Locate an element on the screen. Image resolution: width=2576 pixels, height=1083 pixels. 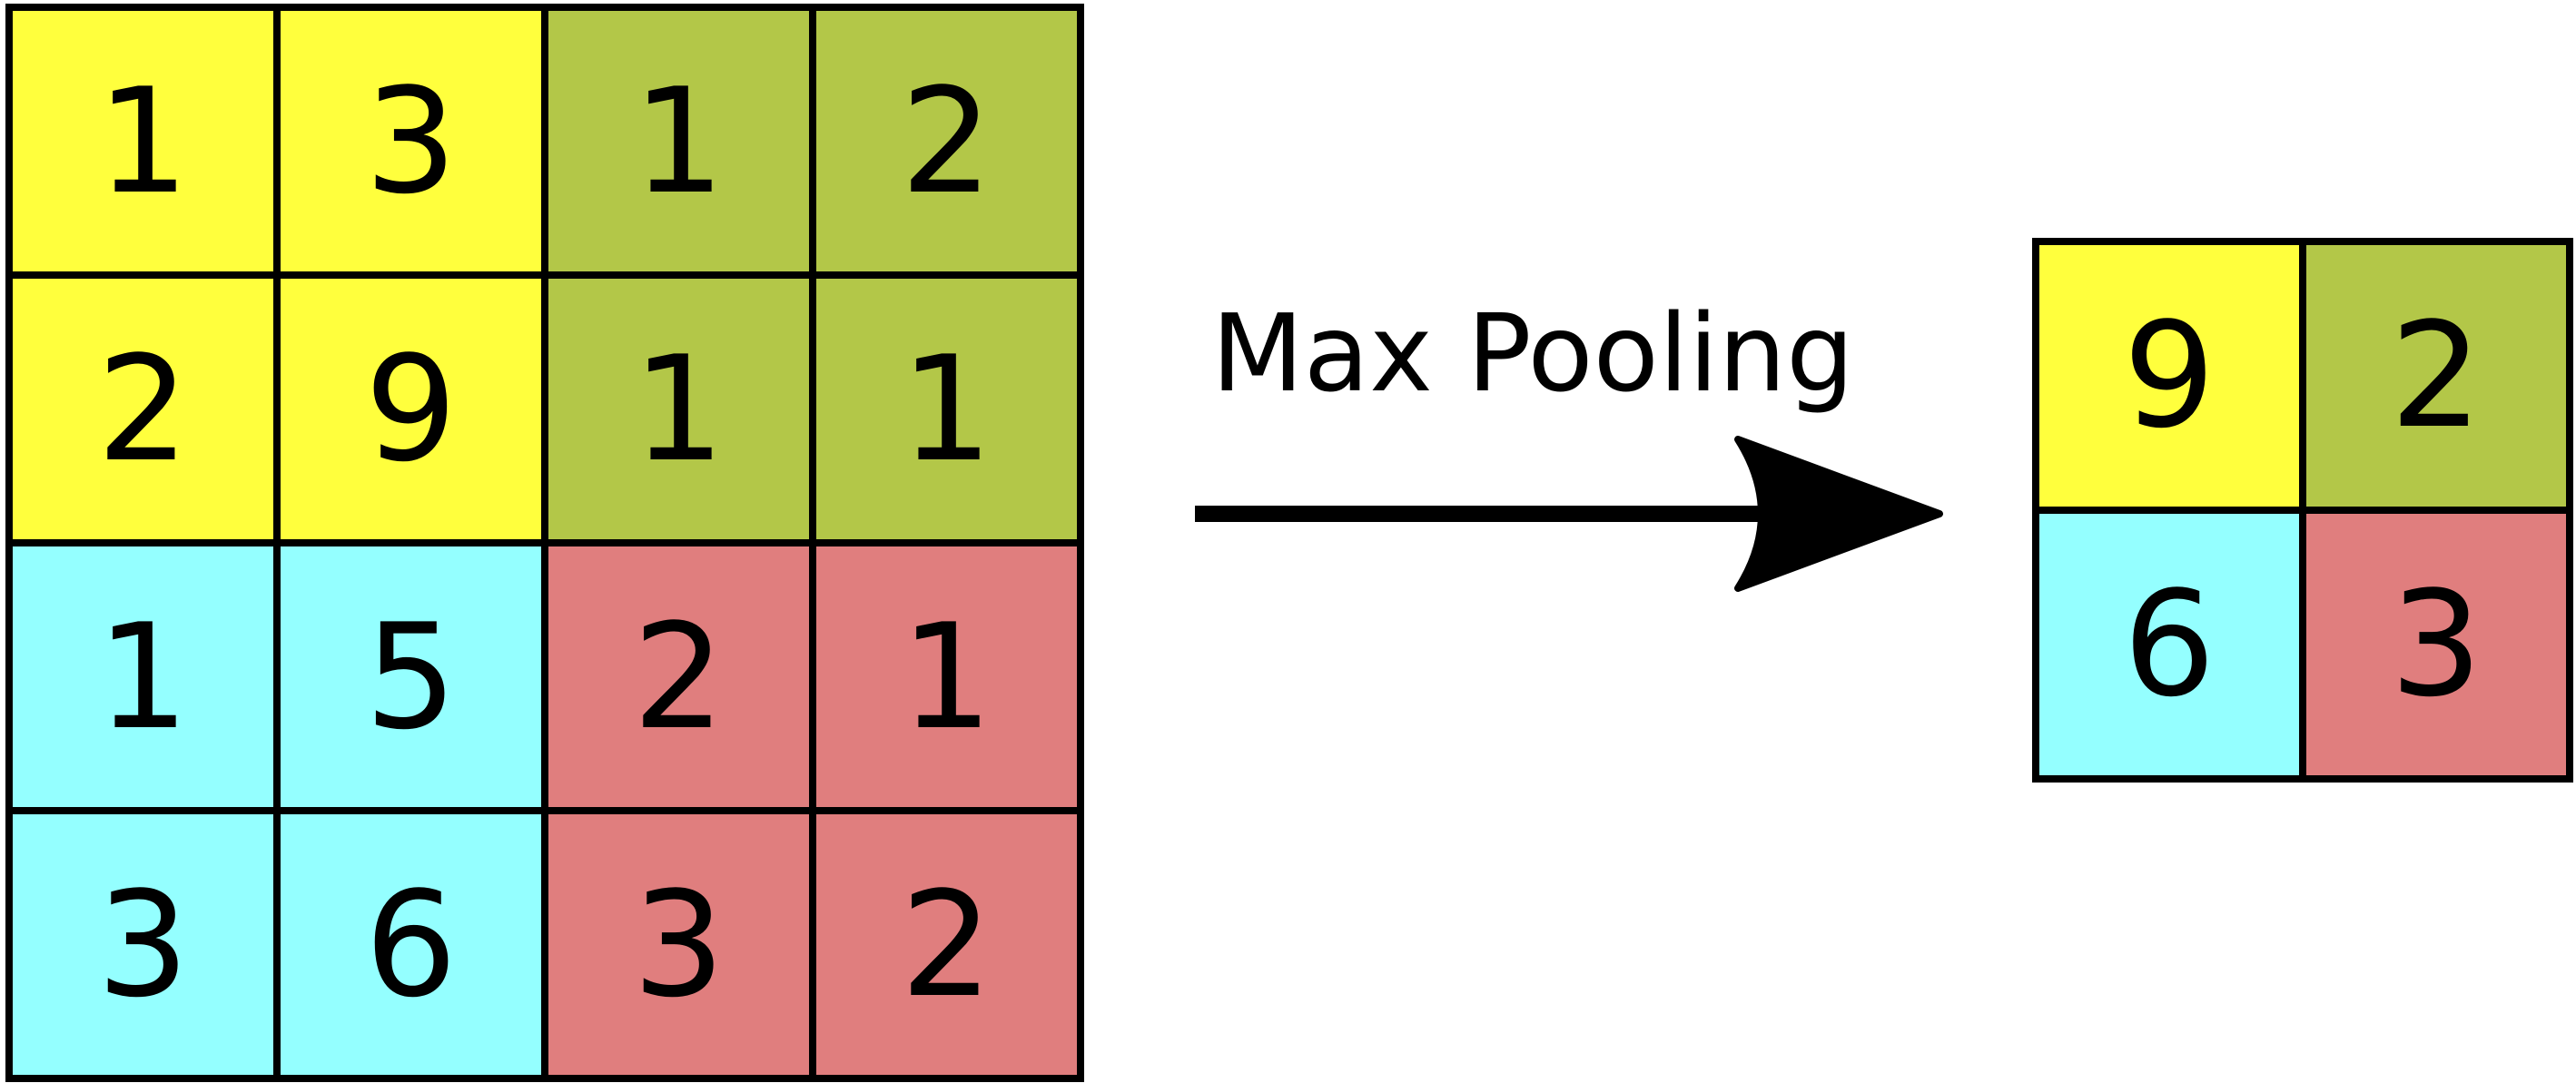
input-cell-r3-c1: 1 is located at coordinates (143, 676).